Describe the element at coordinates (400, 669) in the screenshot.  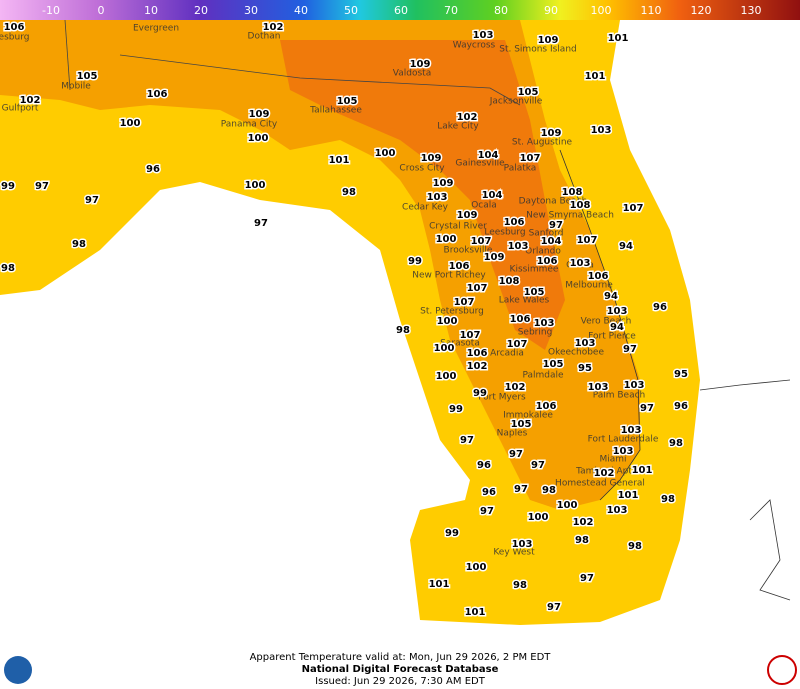
I see `source: National Digital Forecast Database` at that location.